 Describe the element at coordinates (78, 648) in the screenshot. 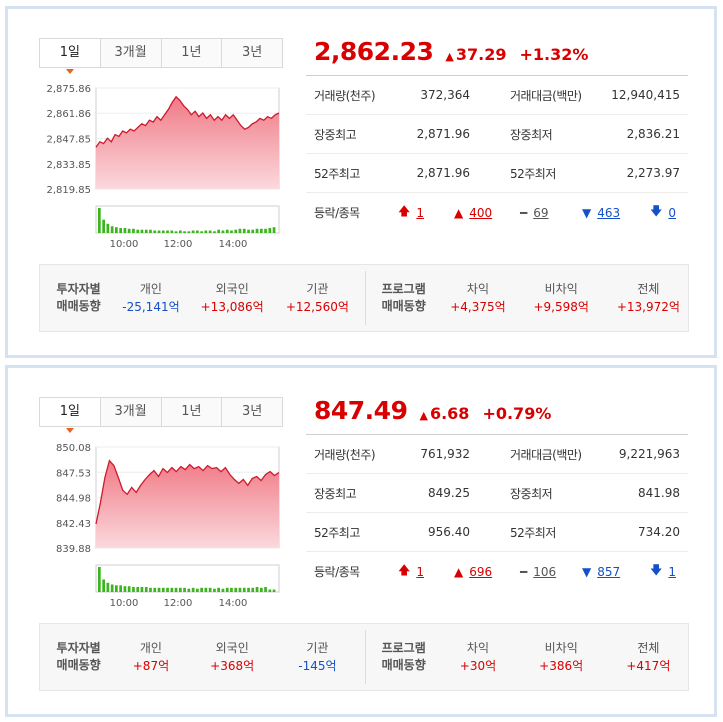

I see `investor-title-line1: 투자자별` at that location.